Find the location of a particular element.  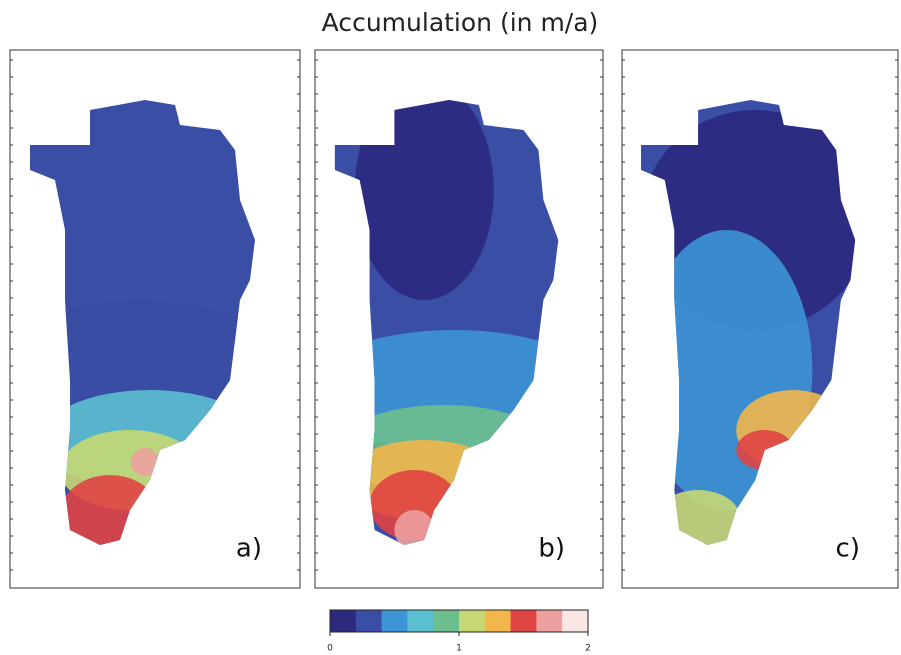

colorbar-tick-label: 2 is located at coordinates (588, 649).